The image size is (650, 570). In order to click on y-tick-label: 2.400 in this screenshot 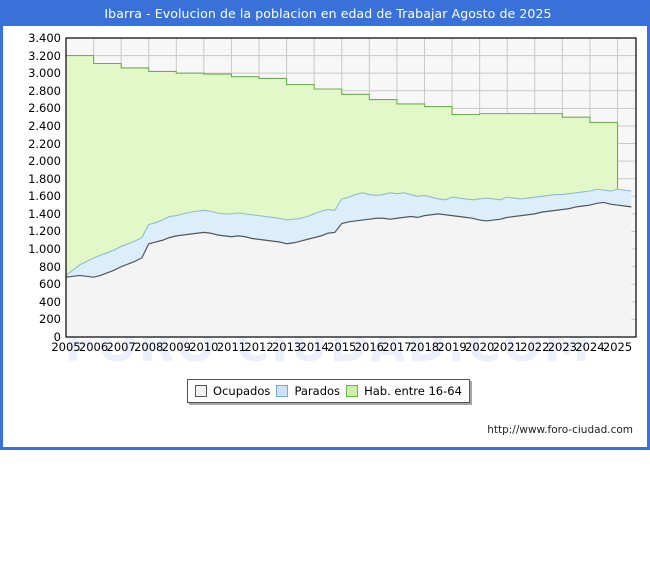, I will do `click(44, 125)`.